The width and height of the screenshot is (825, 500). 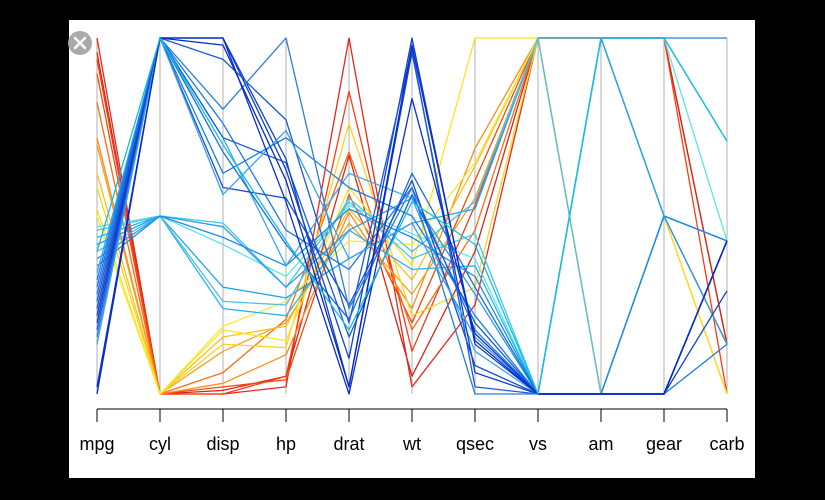 I want to click on axis-label-drat: drat, so click(x=348, y=444).